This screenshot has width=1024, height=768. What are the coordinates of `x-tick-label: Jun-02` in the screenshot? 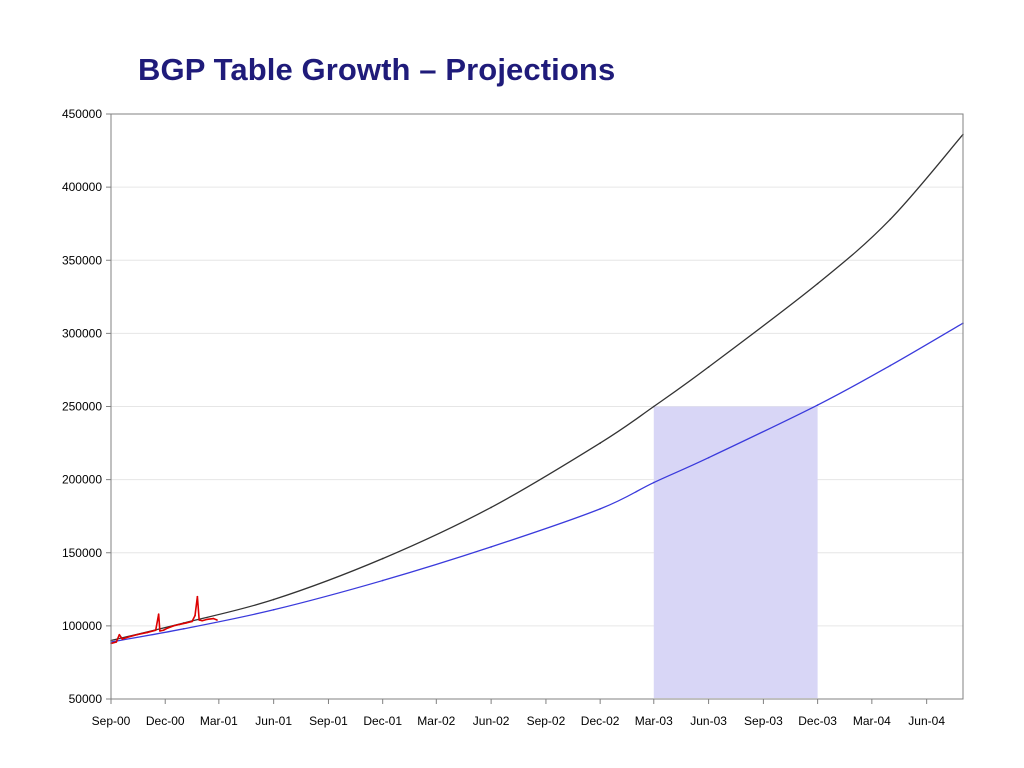 It's located at (491, 721).